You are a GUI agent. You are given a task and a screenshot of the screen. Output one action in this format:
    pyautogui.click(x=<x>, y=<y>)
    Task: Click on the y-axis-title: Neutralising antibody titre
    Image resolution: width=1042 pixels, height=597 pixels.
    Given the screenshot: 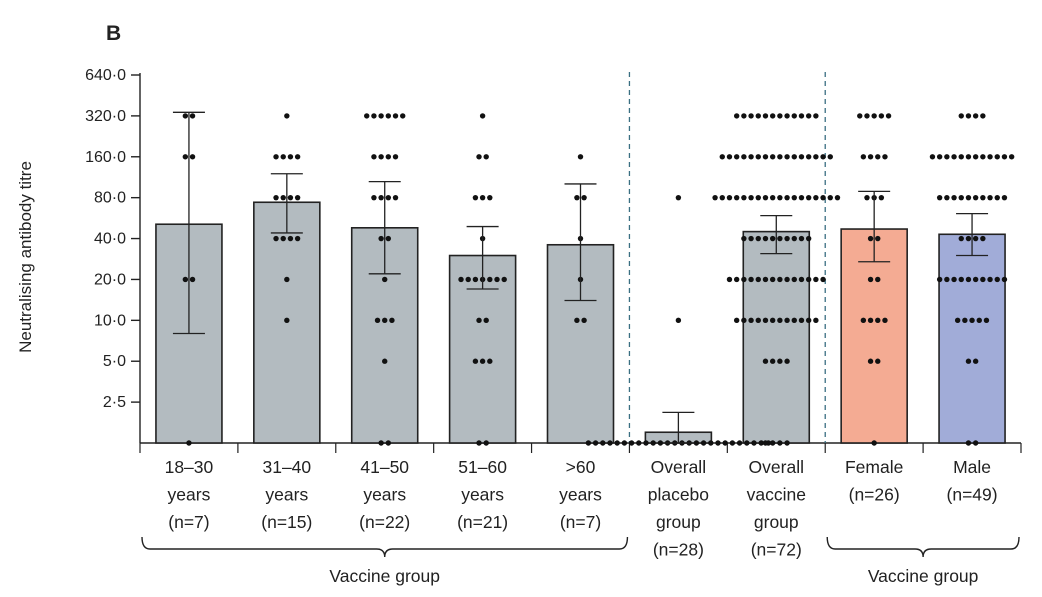 What is the action you would take?
    pyautogui.click(x=25, y=257)
    